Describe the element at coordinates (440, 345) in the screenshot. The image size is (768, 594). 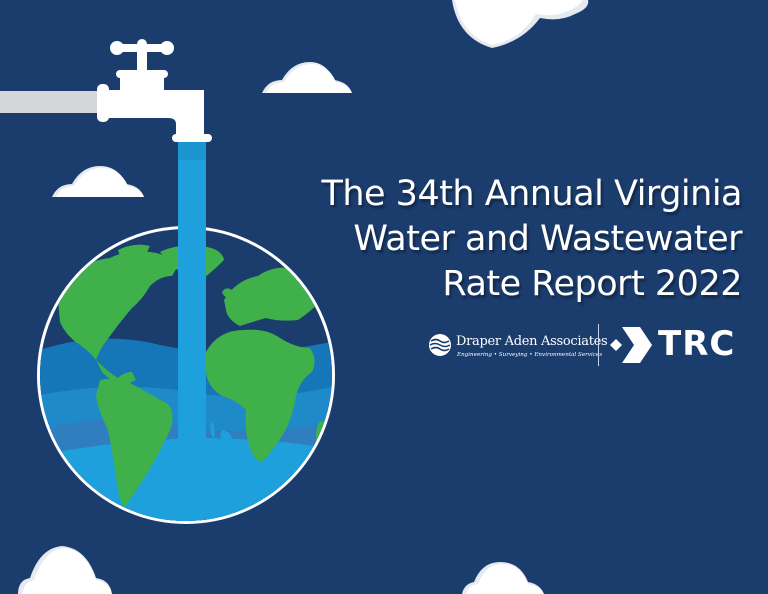
I see `draper-aden-logo-icon` at that location.